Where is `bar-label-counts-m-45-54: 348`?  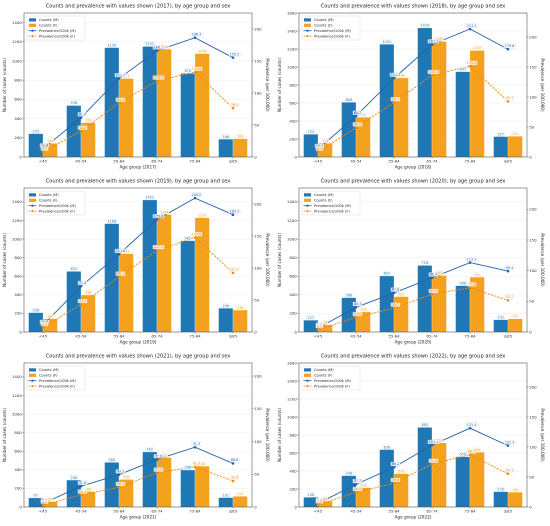 bar-label-counts-m-45-54: 348 is located at coordinates (349, 473).